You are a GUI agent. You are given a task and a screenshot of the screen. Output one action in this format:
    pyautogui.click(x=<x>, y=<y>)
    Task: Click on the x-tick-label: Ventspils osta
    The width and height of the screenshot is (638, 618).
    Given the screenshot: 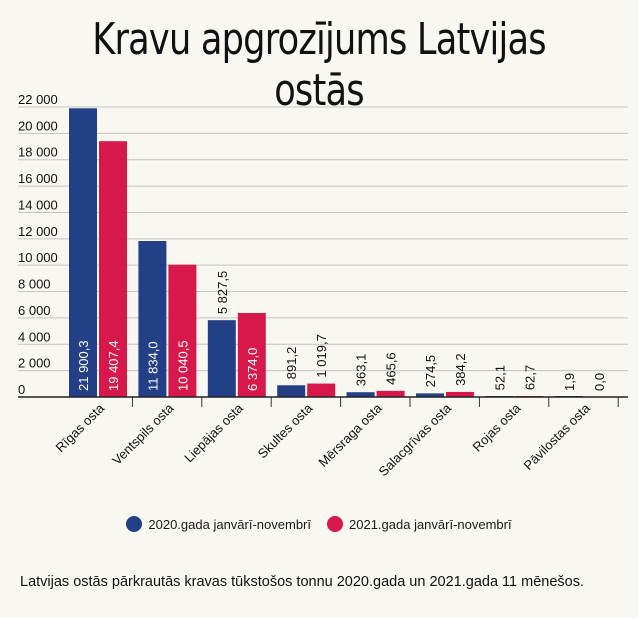 What is the action you would take?
    pyautogui.click(x=143, y=434)
    